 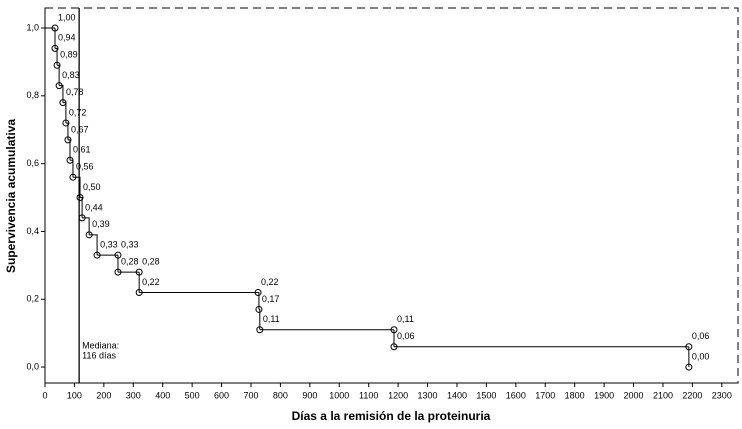 I want to click on x-tick-label: 2300, so click(x=722, y=395).